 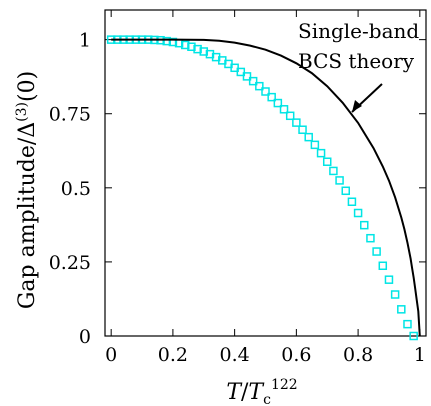 I want to click on annotation: Single-band BCS theory, so click(x=358, y=66).